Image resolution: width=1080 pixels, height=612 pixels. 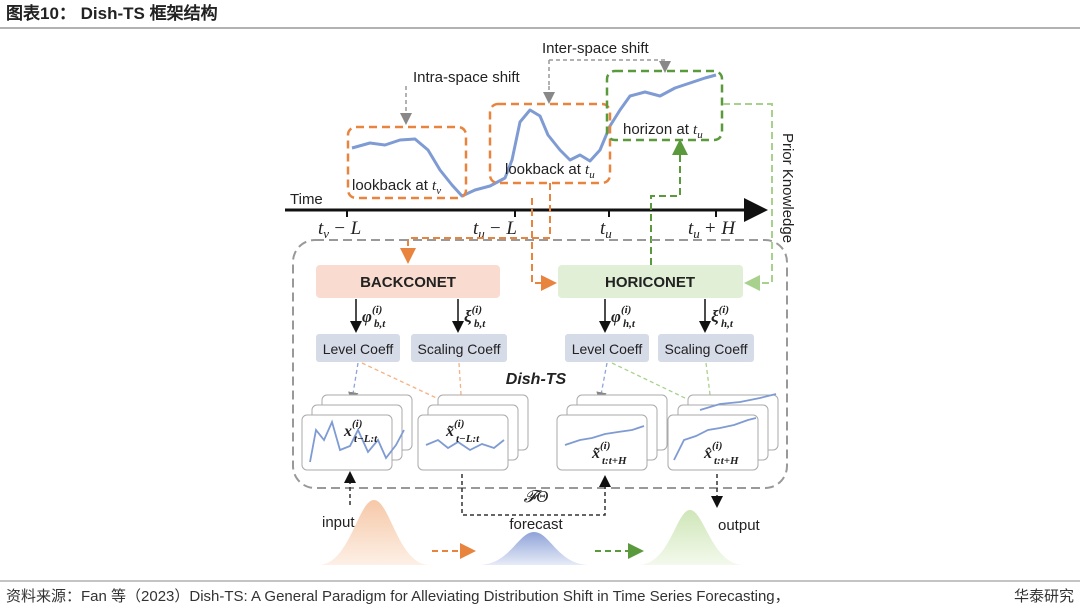 What do you see at coordinates (739, 525) in the screenshot?
I see `output-label: output` at bounding box center [739, 525].